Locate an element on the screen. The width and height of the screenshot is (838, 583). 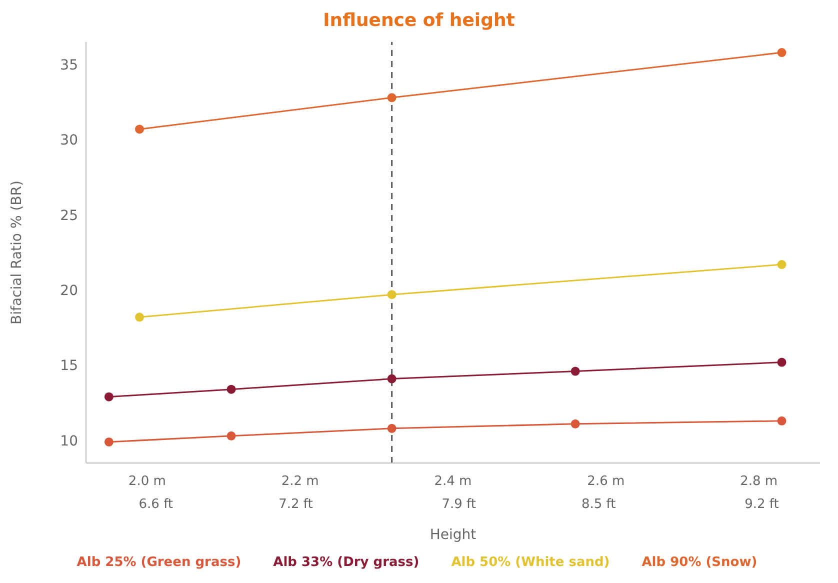
x-tick-label: 2.6 m is located at coordinates (606, 481).